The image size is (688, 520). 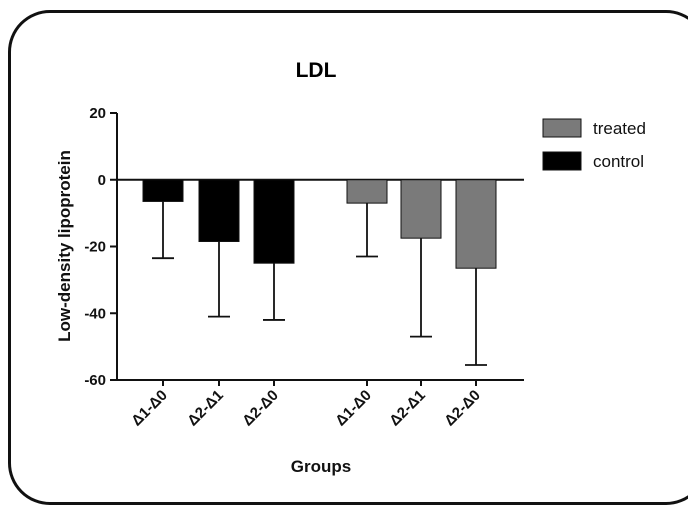 I want to click on y-tick-label: -20, so click(x=95, y=247).